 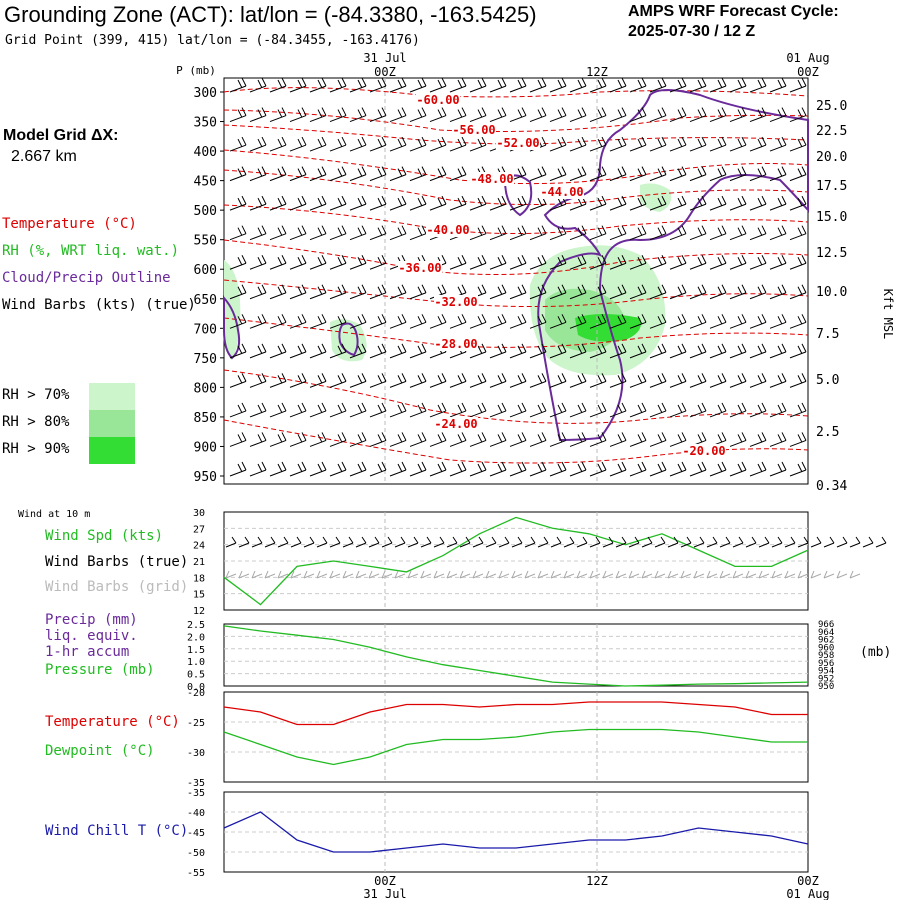 I want to click on top-tick-00z-end: 00Z, so click(x=808, y=72).